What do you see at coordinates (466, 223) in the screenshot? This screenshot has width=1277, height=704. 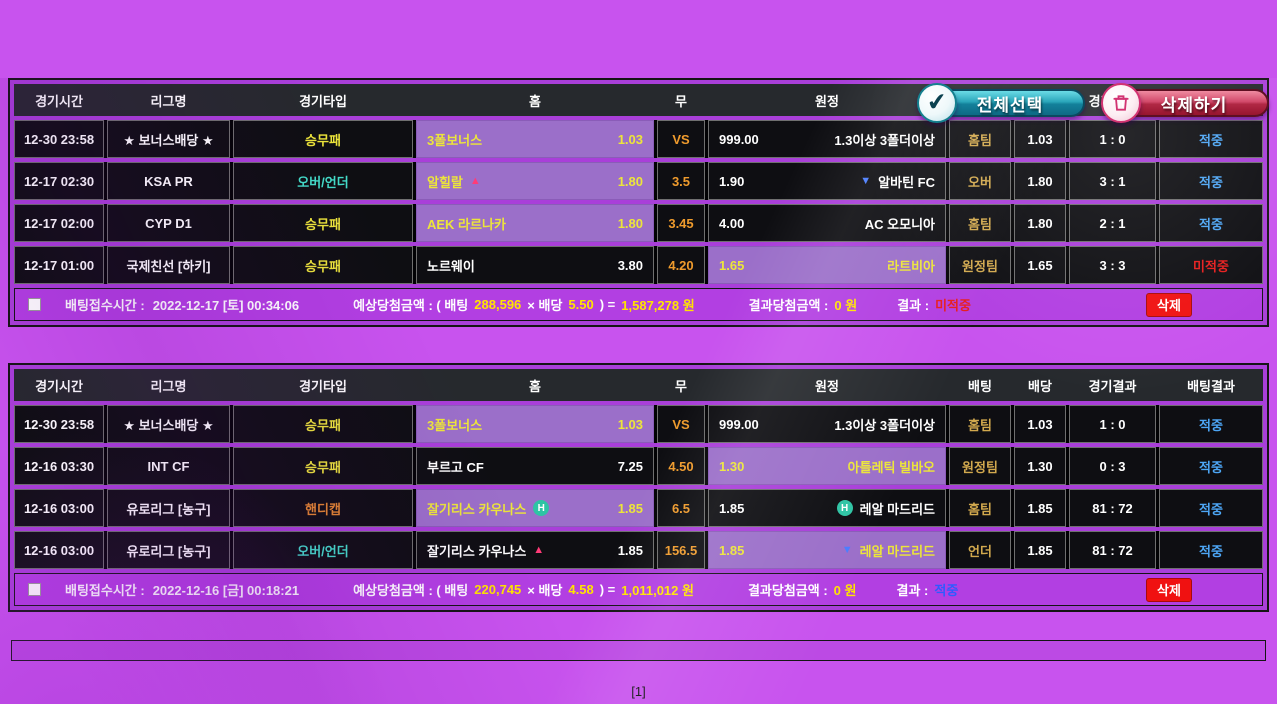 I see `home-team: AEK 라르나카` at bounding box center [466, 223].